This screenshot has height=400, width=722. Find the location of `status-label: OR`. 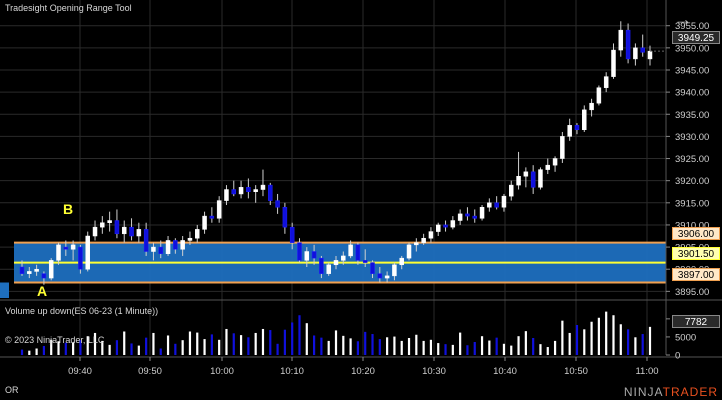

status-label: OR is located at coordinates (12, 390).